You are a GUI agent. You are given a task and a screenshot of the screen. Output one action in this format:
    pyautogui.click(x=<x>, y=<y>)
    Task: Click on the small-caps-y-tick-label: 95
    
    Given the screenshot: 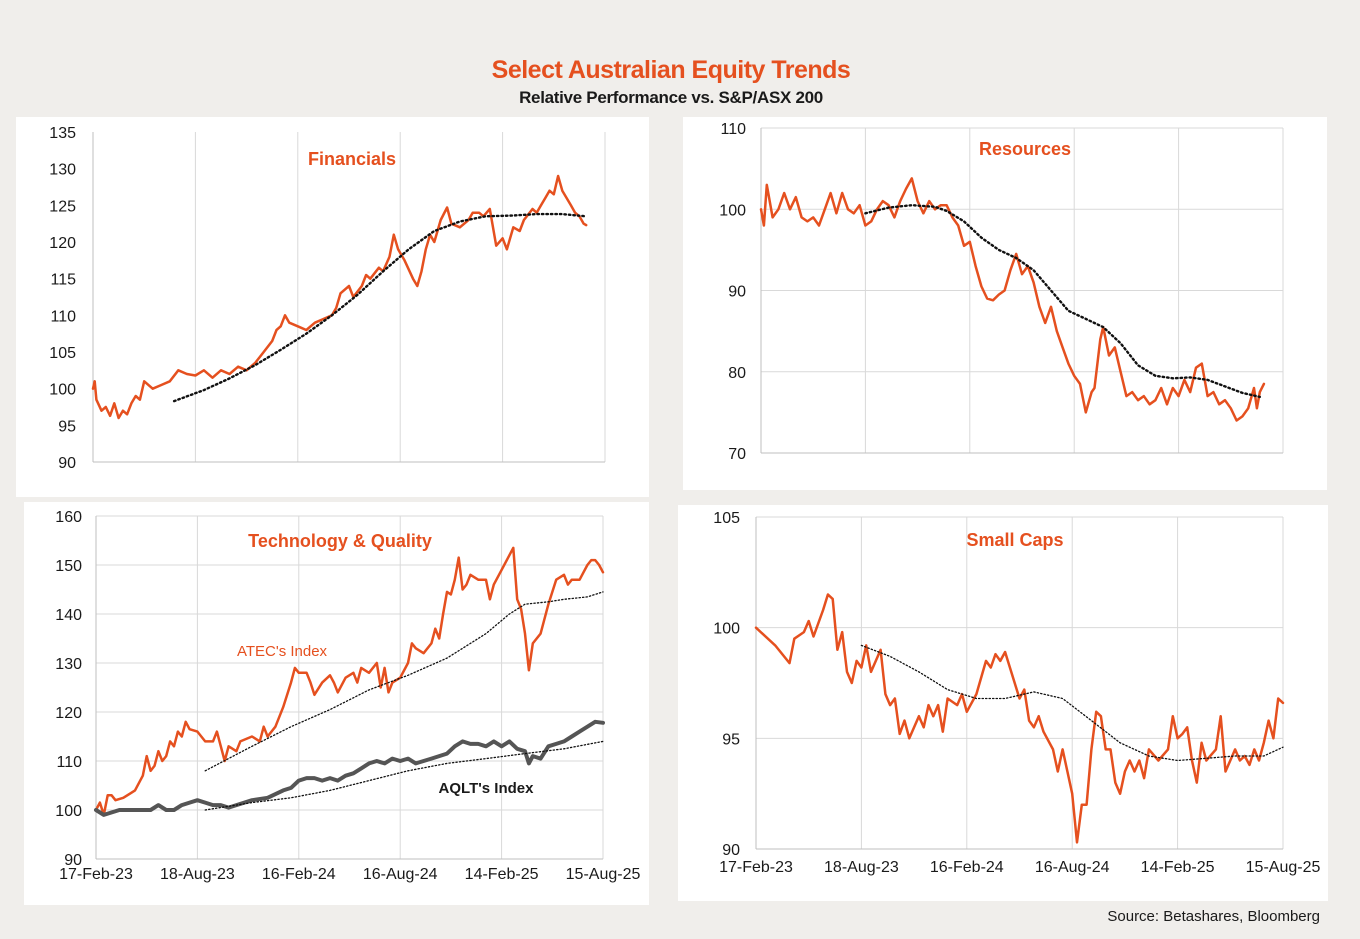 What is the action you would take?
    pyautogui.click(x=731, y=739)
    